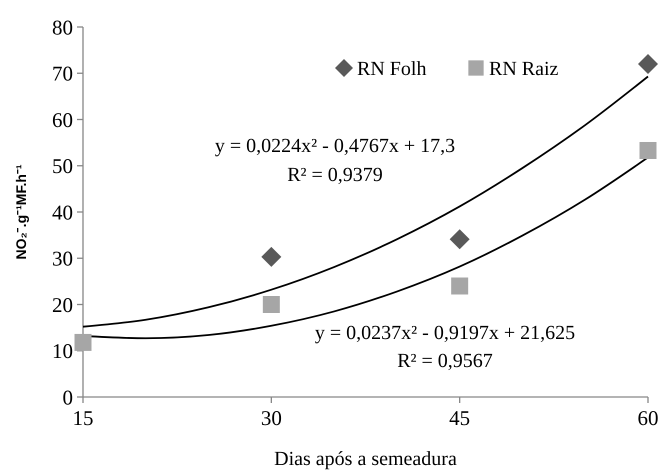 The image size is (665, 473). Describe the element at coordinates (83, 418) in the screenshot. I see `x-tick-label: 15` at that location.